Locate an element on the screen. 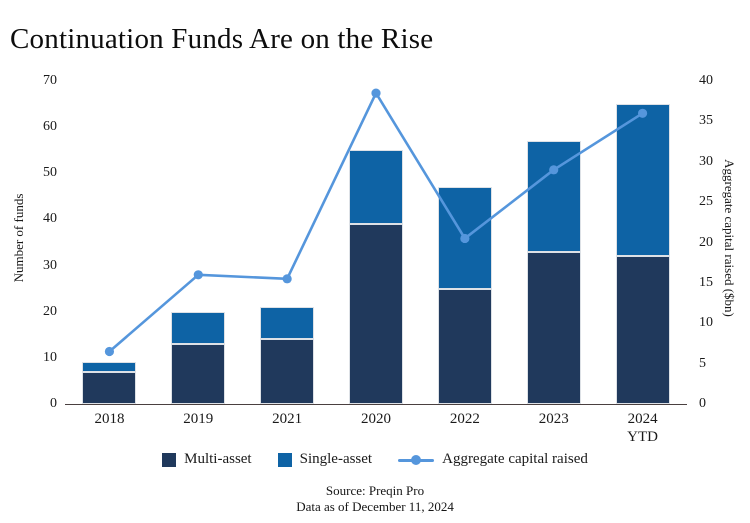 The image size is (750, 523). legend-item-single-asset: Single-asset is located at coordinates (325, 459).